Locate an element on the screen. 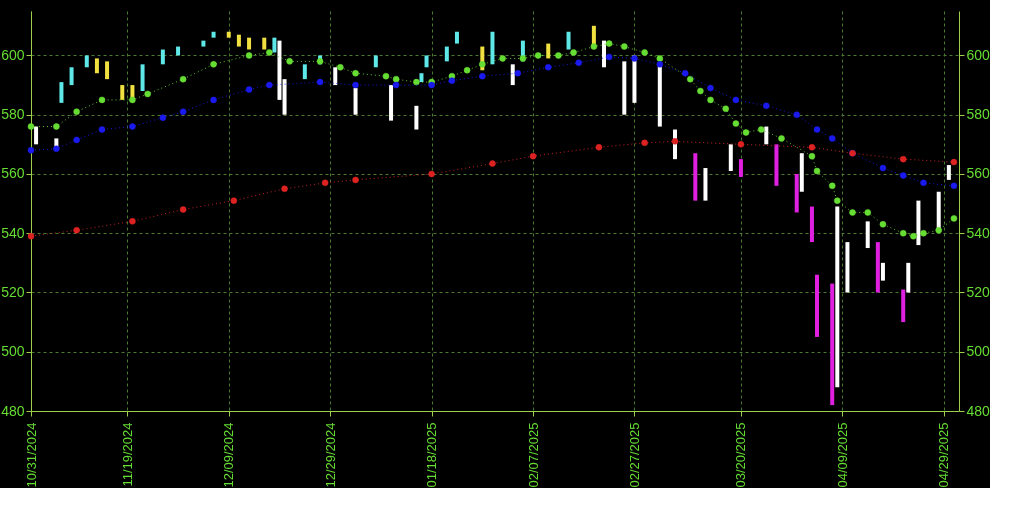 This screenshot has height=520, width=1024. x-tick-label: 12/29/2024 is located at coordinates (330, 455).